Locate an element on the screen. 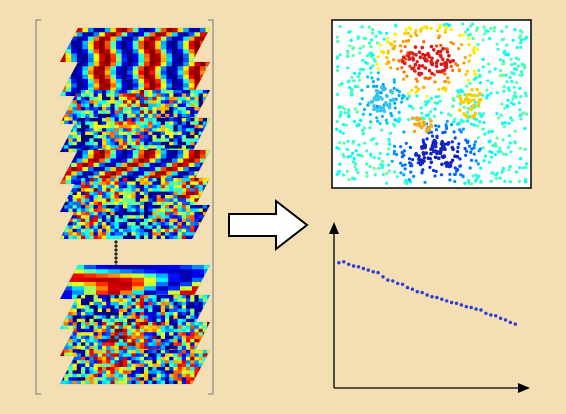  spatial-map-panel is located at coordinates (431, 104).